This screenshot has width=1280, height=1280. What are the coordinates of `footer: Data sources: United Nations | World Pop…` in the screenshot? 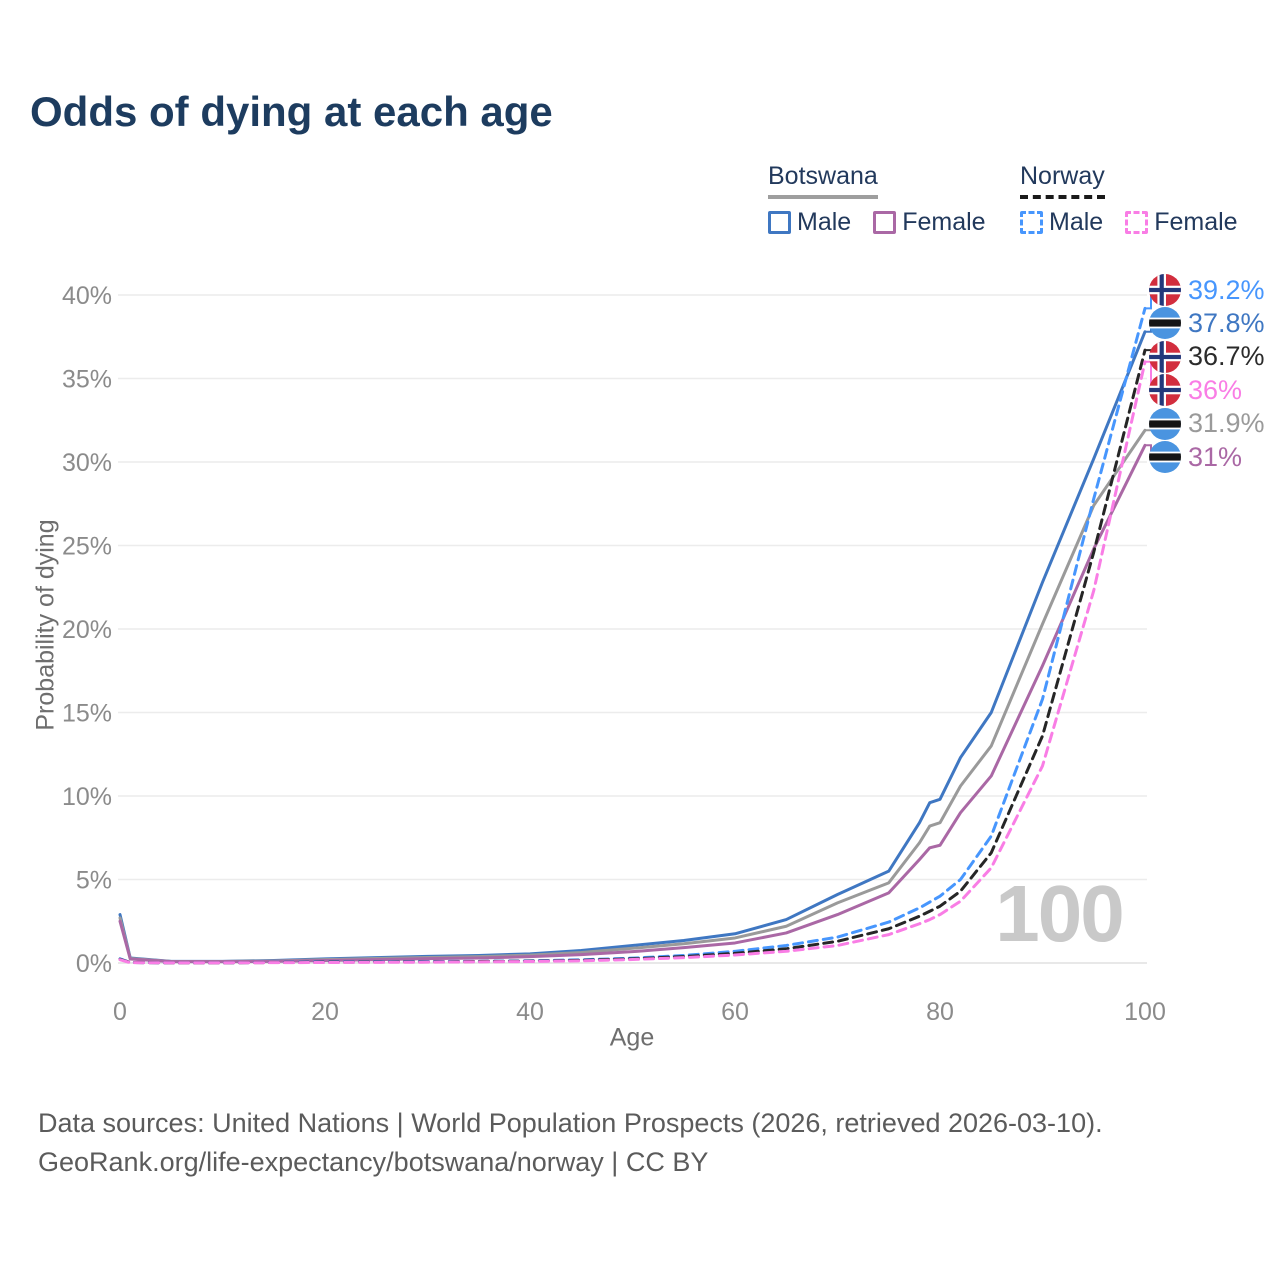 It's located at (570, 1143).